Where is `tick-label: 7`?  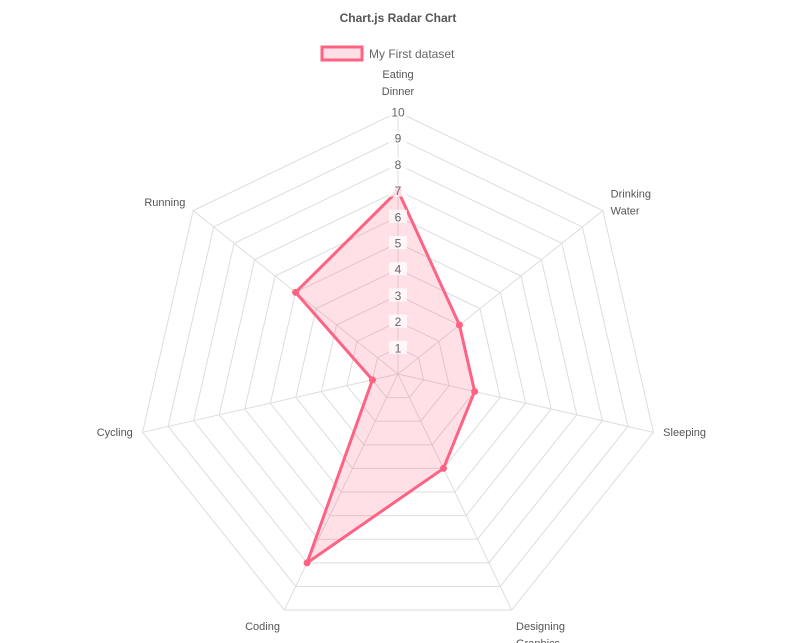 tick-label: 7 is located at coordinates (398, 191).